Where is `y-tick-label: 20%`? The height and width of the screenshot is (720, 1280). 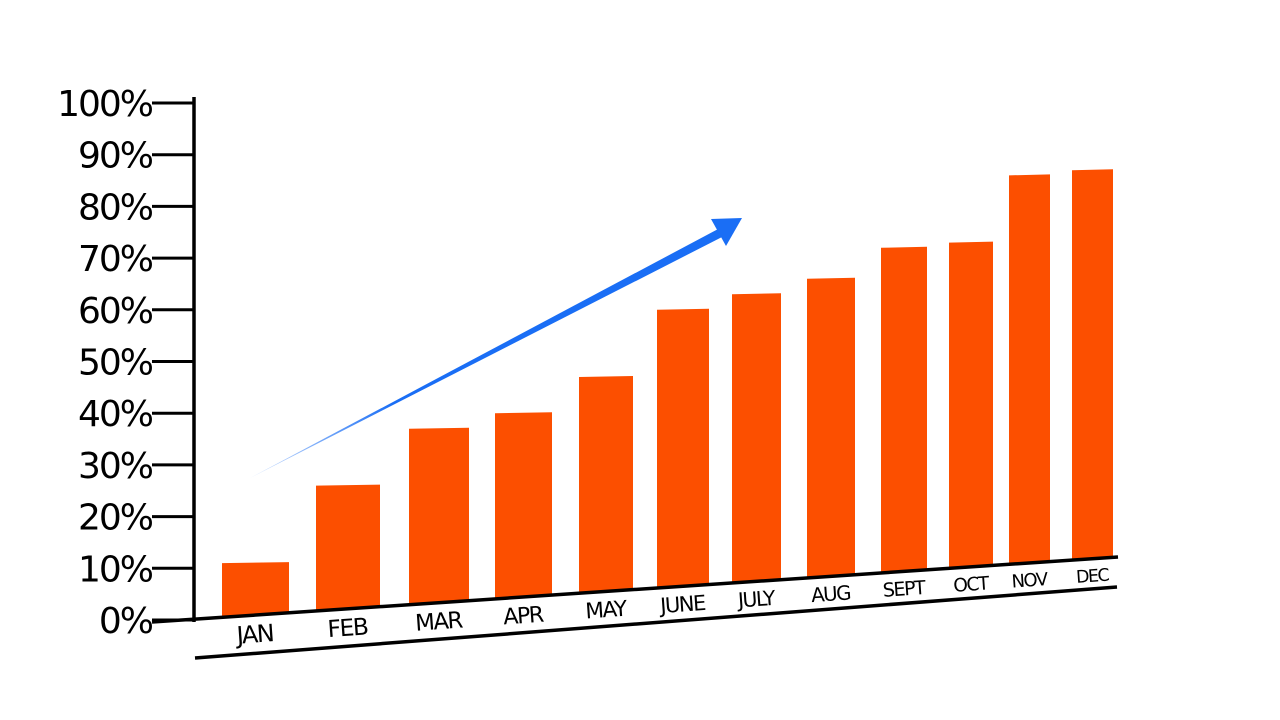
y-tick-label: 20% is located at coordinates (115, 518).